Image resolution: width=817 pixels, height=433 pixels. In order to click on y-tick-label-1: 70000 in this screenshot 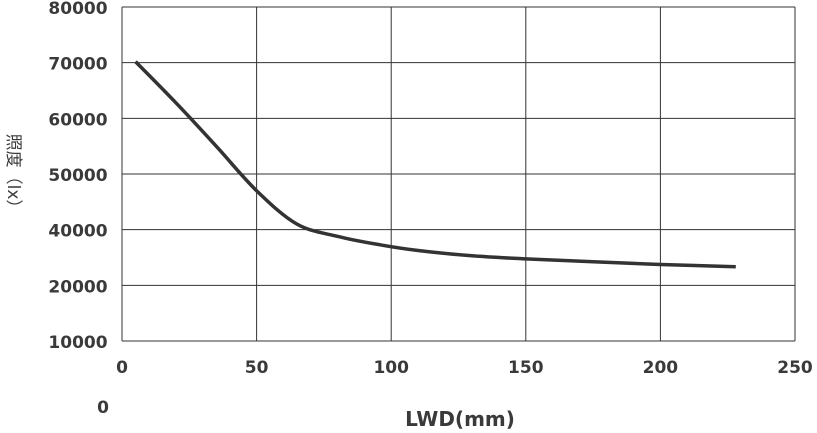, I will do `click(77, 65)`.